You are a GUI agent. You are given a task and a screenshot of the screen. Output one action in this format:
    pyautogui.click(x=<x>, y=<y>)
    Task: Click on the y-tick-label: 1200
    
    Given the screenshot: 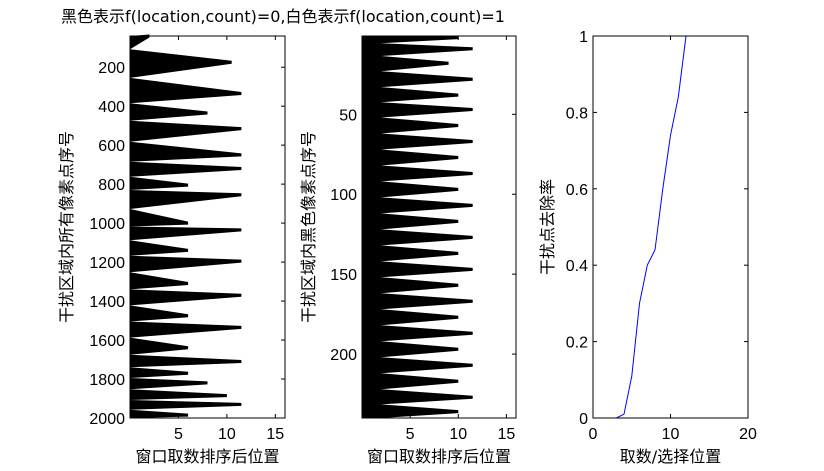 What is the action you would take?
    pyautogui.click(x=107, y=263)
    